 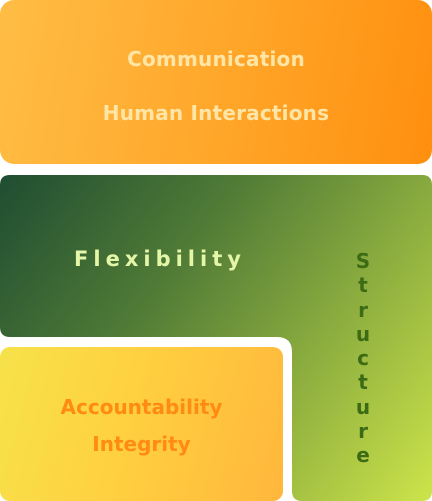 I want to click on structure-letter: c, so click(x=363, y=358).